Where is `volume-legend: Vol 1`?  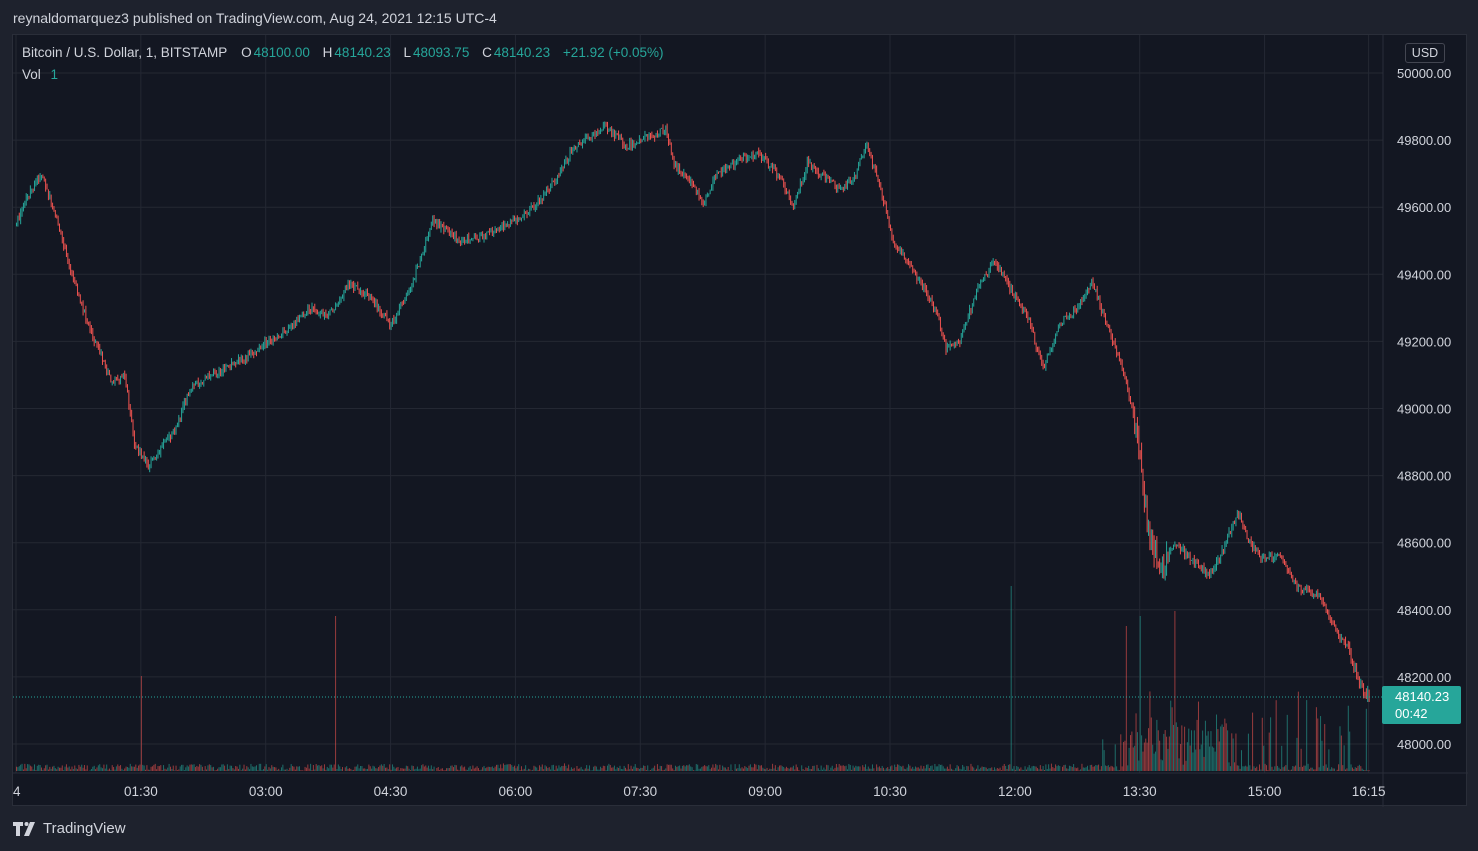 volume-legend: Vol 1 is located at coordinates (44, 74).